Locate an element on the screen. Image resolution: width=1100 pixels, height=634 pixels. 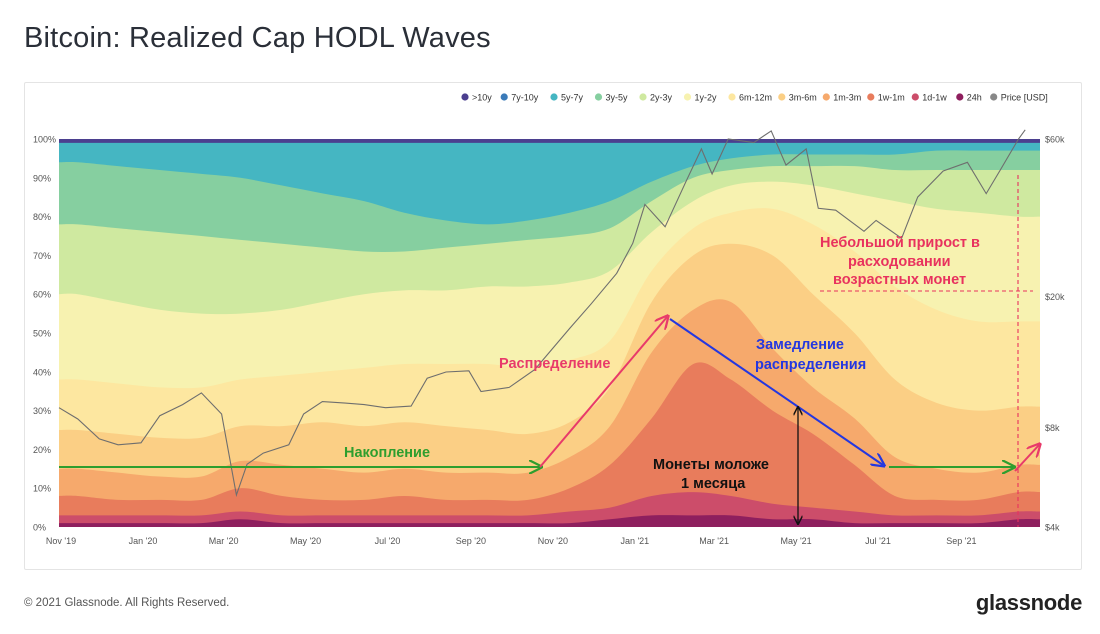
x-tick: Jul '21 is located at coordinates (878, 541).